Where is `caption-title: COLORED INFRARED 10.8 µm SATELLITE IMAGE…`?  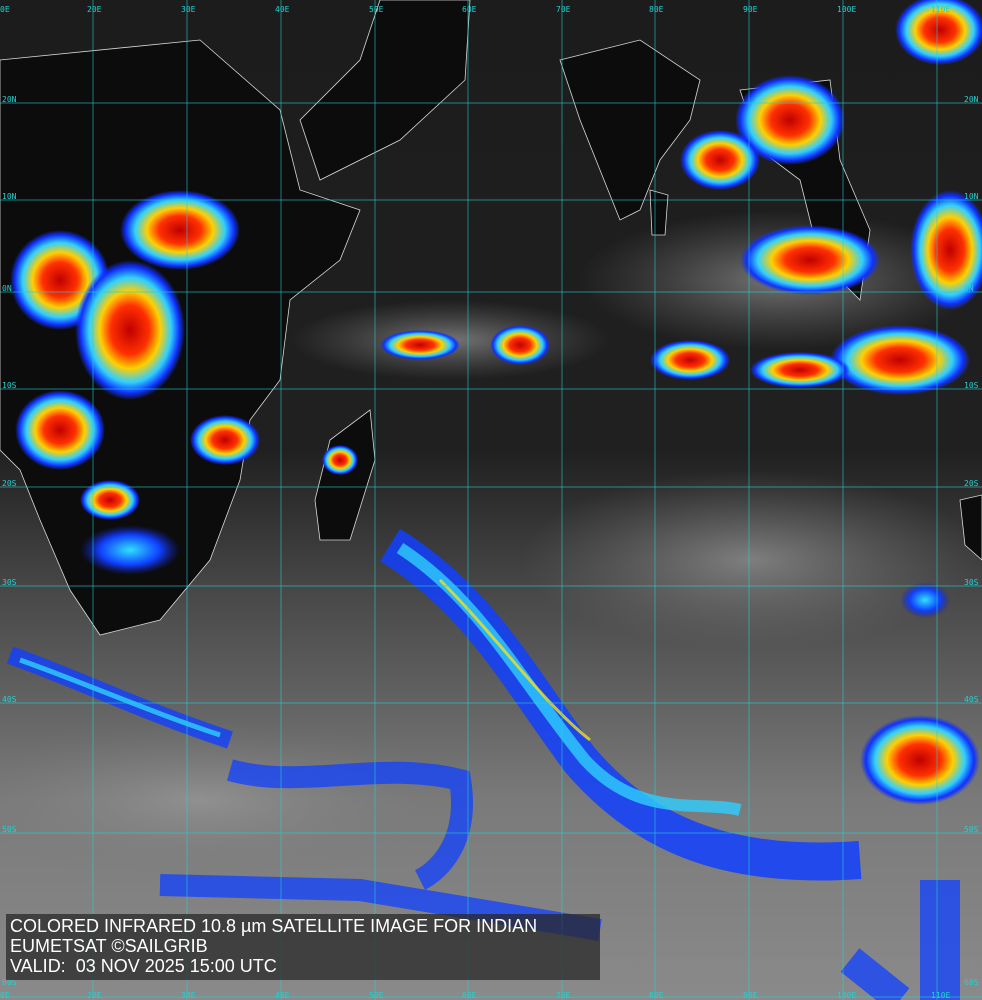 caption-title: COLORED INFRARED 10.8 µm SATELLITE IMAGE… is located at coordinates (274, 926).